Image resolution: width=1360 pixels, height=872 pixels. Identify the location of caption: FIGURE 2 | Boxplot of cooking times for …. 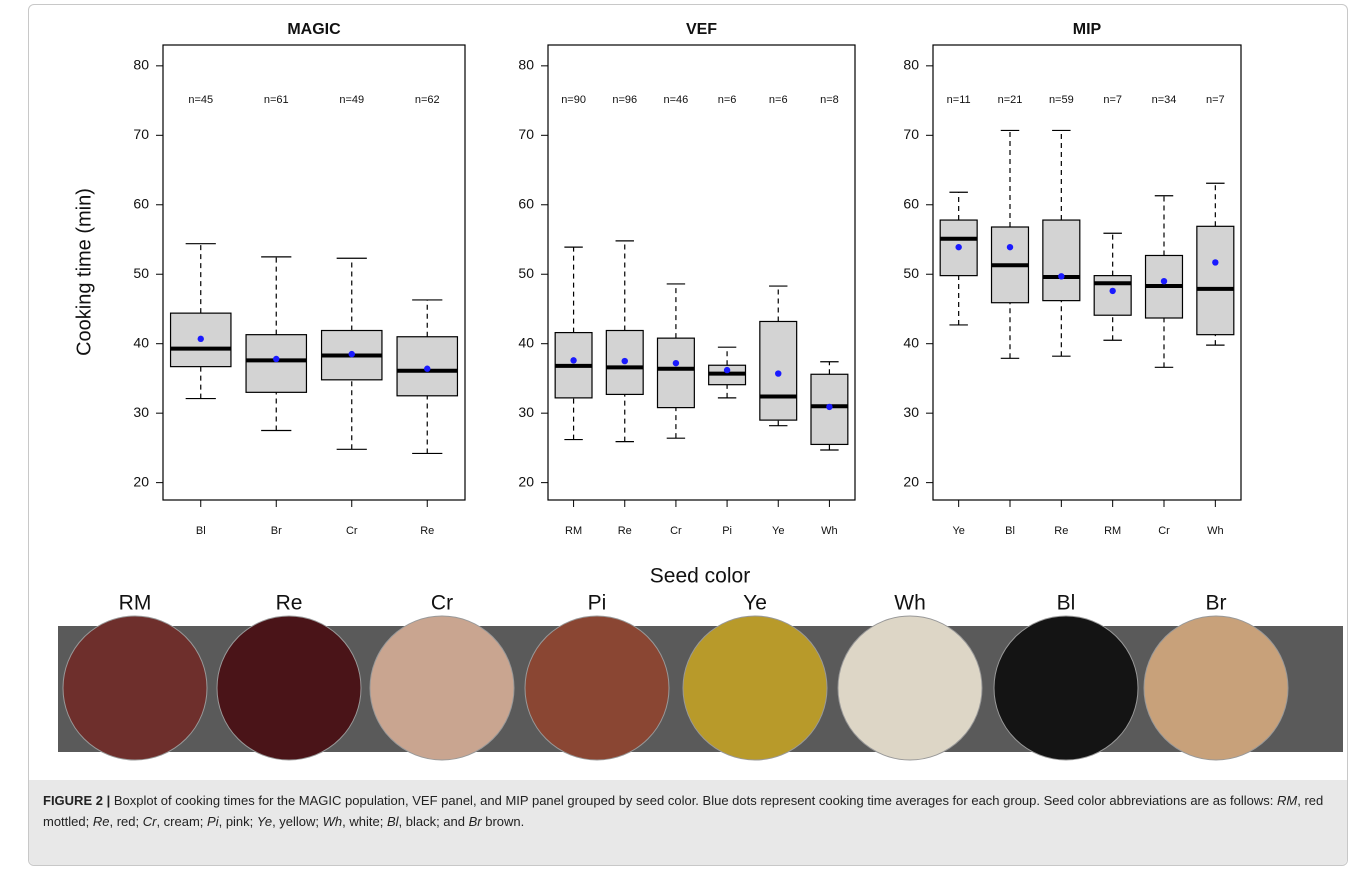
(688, 822).